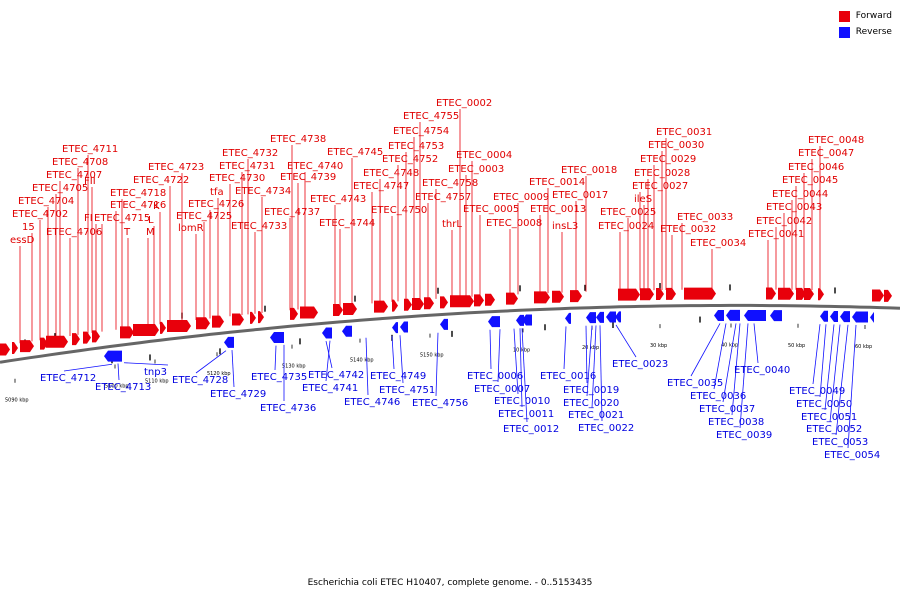 The height and width of the screenshot is (600, 900). Describe the element at coordinates (250, 153) in the screenshot. I see `forward-gene-label: ETEC_4732` at that location.